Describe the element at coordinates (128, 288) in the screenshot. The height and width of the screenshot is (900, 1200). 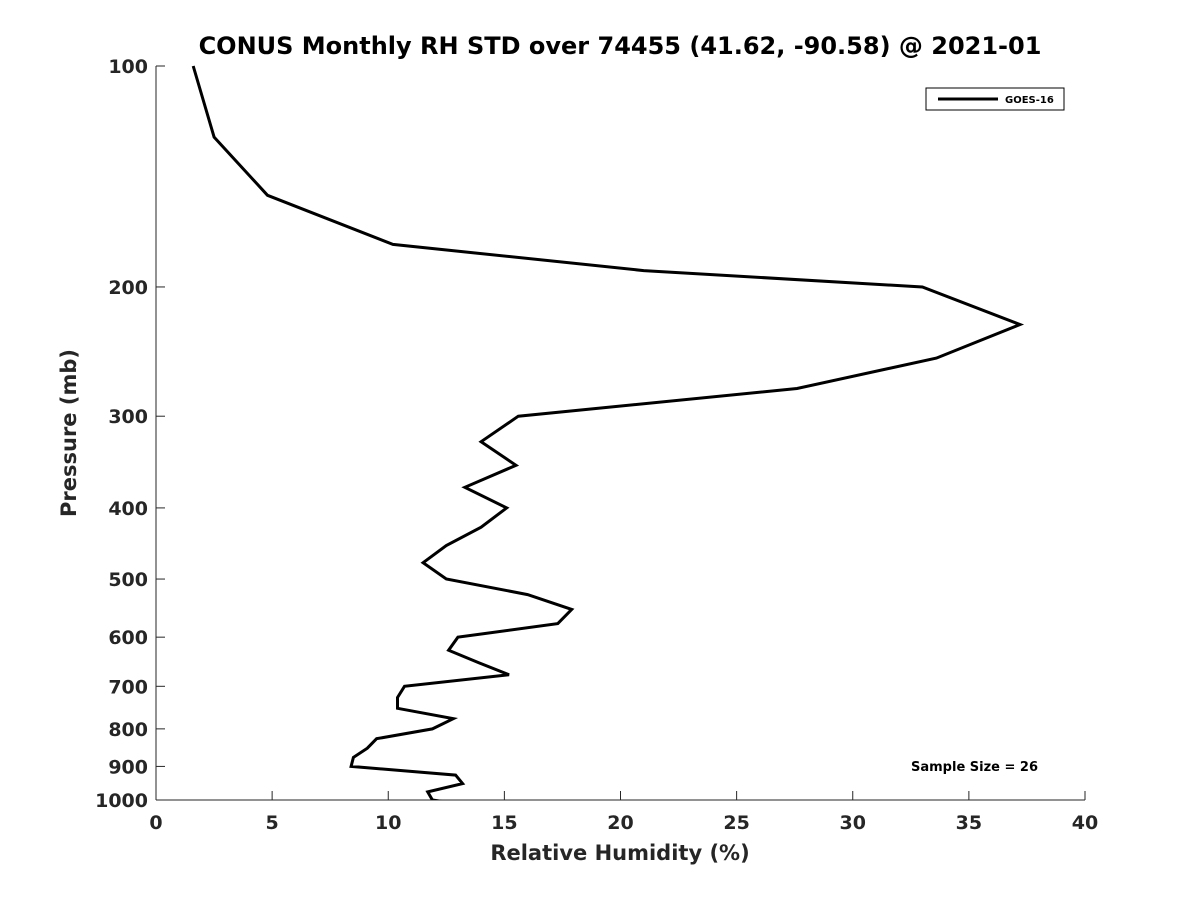
I see `y-tick-label: 200` at that location.